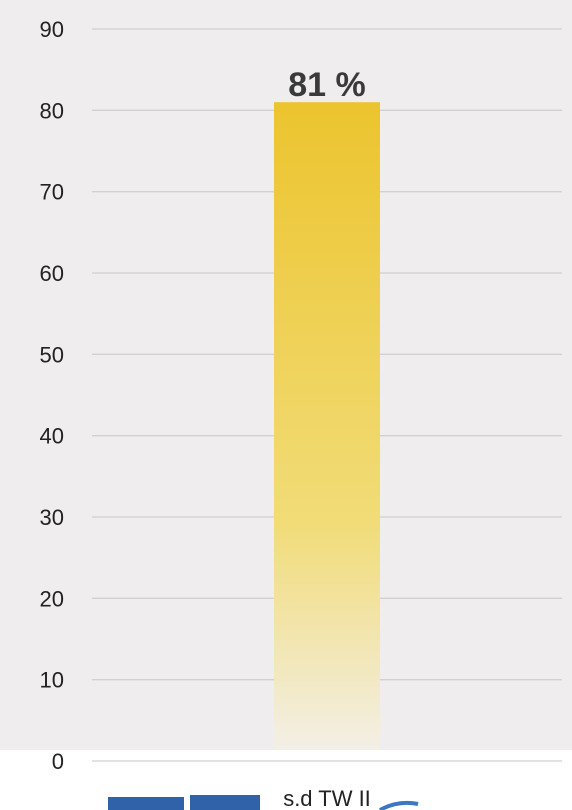 The image size is (572, 810). Describe the element at coordinates (52, 436) in the screenshot. I see `y-tick-label: 40` at that location.